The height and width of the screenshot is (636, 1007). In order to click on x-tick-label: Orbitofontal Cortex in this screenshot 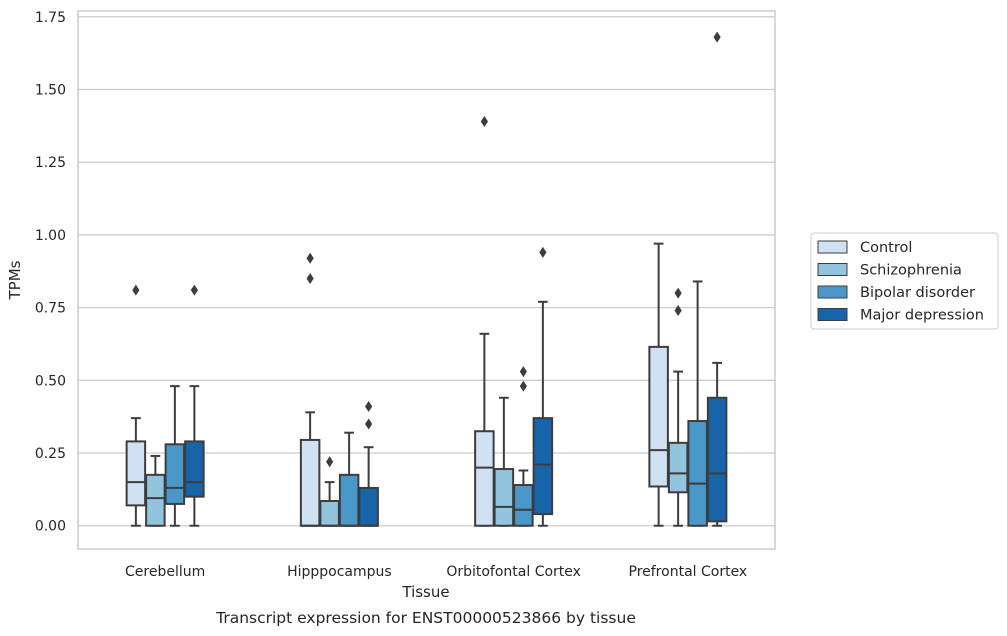, I will do `click(513, 572)`.